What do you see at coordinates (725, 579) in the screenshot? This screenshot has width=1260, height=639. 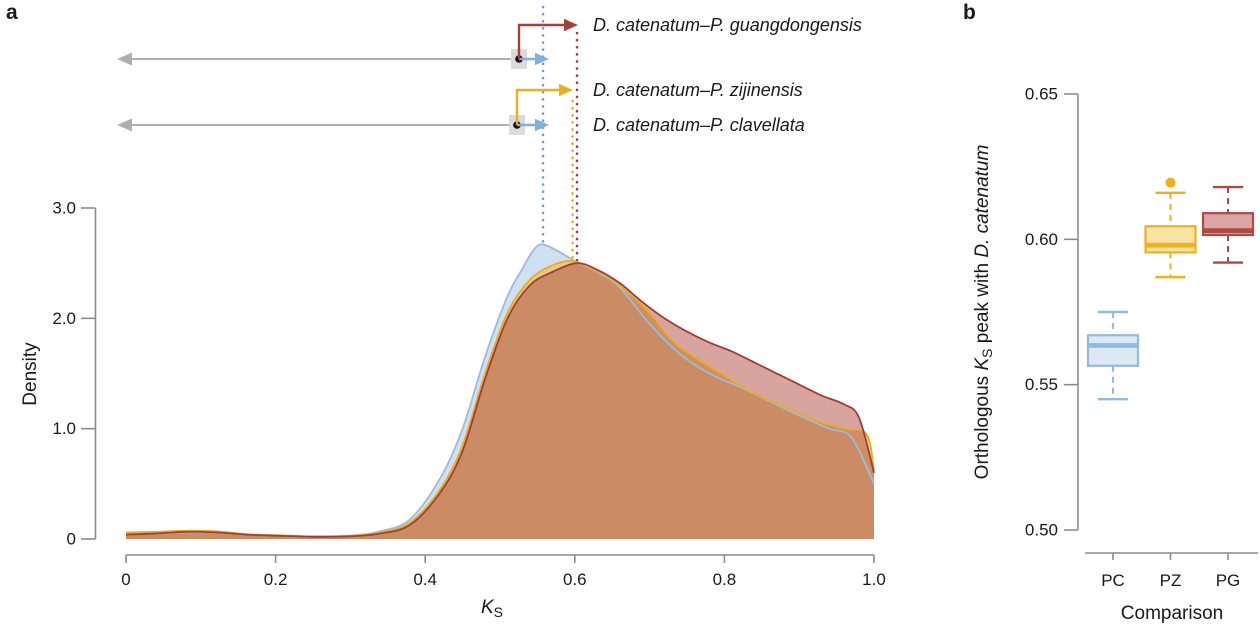 I see `a-x-tick-label: 0.8` at bounding box center [725, 579].